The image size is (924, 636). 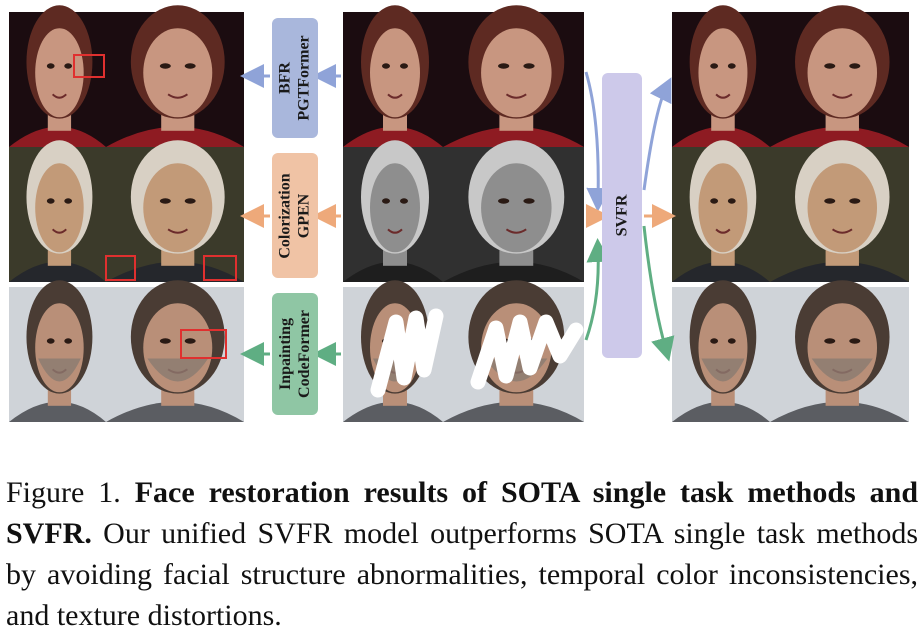 What do you see at coordinates (286, 78) in the screenshot?
I see `method-task-bfr: BFR` at bounding box center [286, 78].